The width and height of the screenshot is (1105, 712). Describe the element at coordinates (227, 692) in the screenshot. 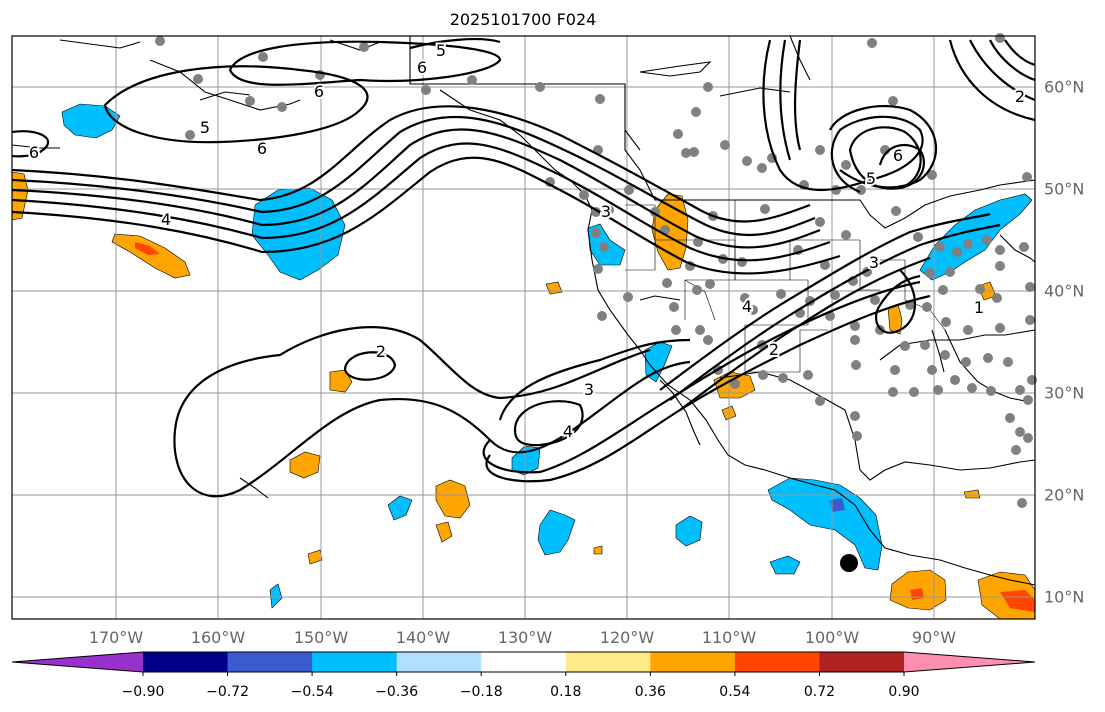

I see `colorbar-tick-label: −0.72` at that location.